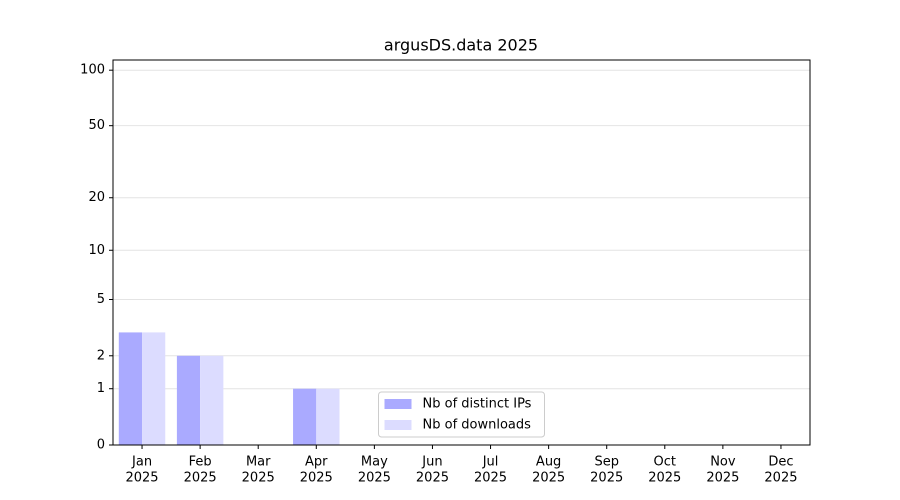 Image resolution: width=900 pixels, height=500 pixels. I want to click on x-tick-label: Mar, so click(258, 462).